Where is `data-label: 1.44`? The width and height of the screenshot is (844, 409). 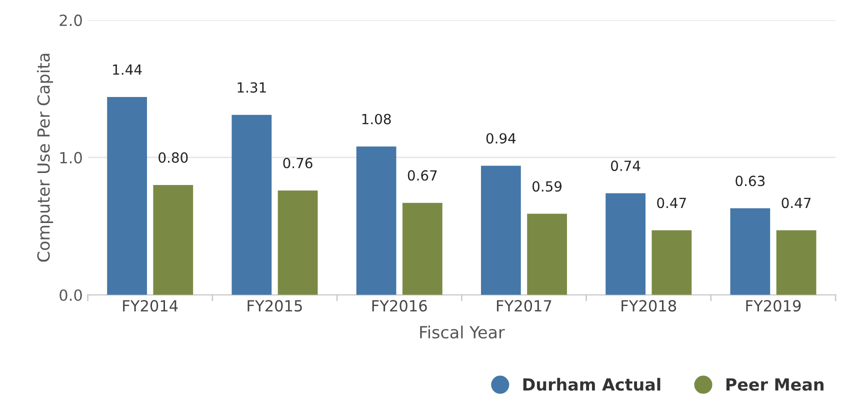
data-label: 1.44 is located at coordinates (127, 69).